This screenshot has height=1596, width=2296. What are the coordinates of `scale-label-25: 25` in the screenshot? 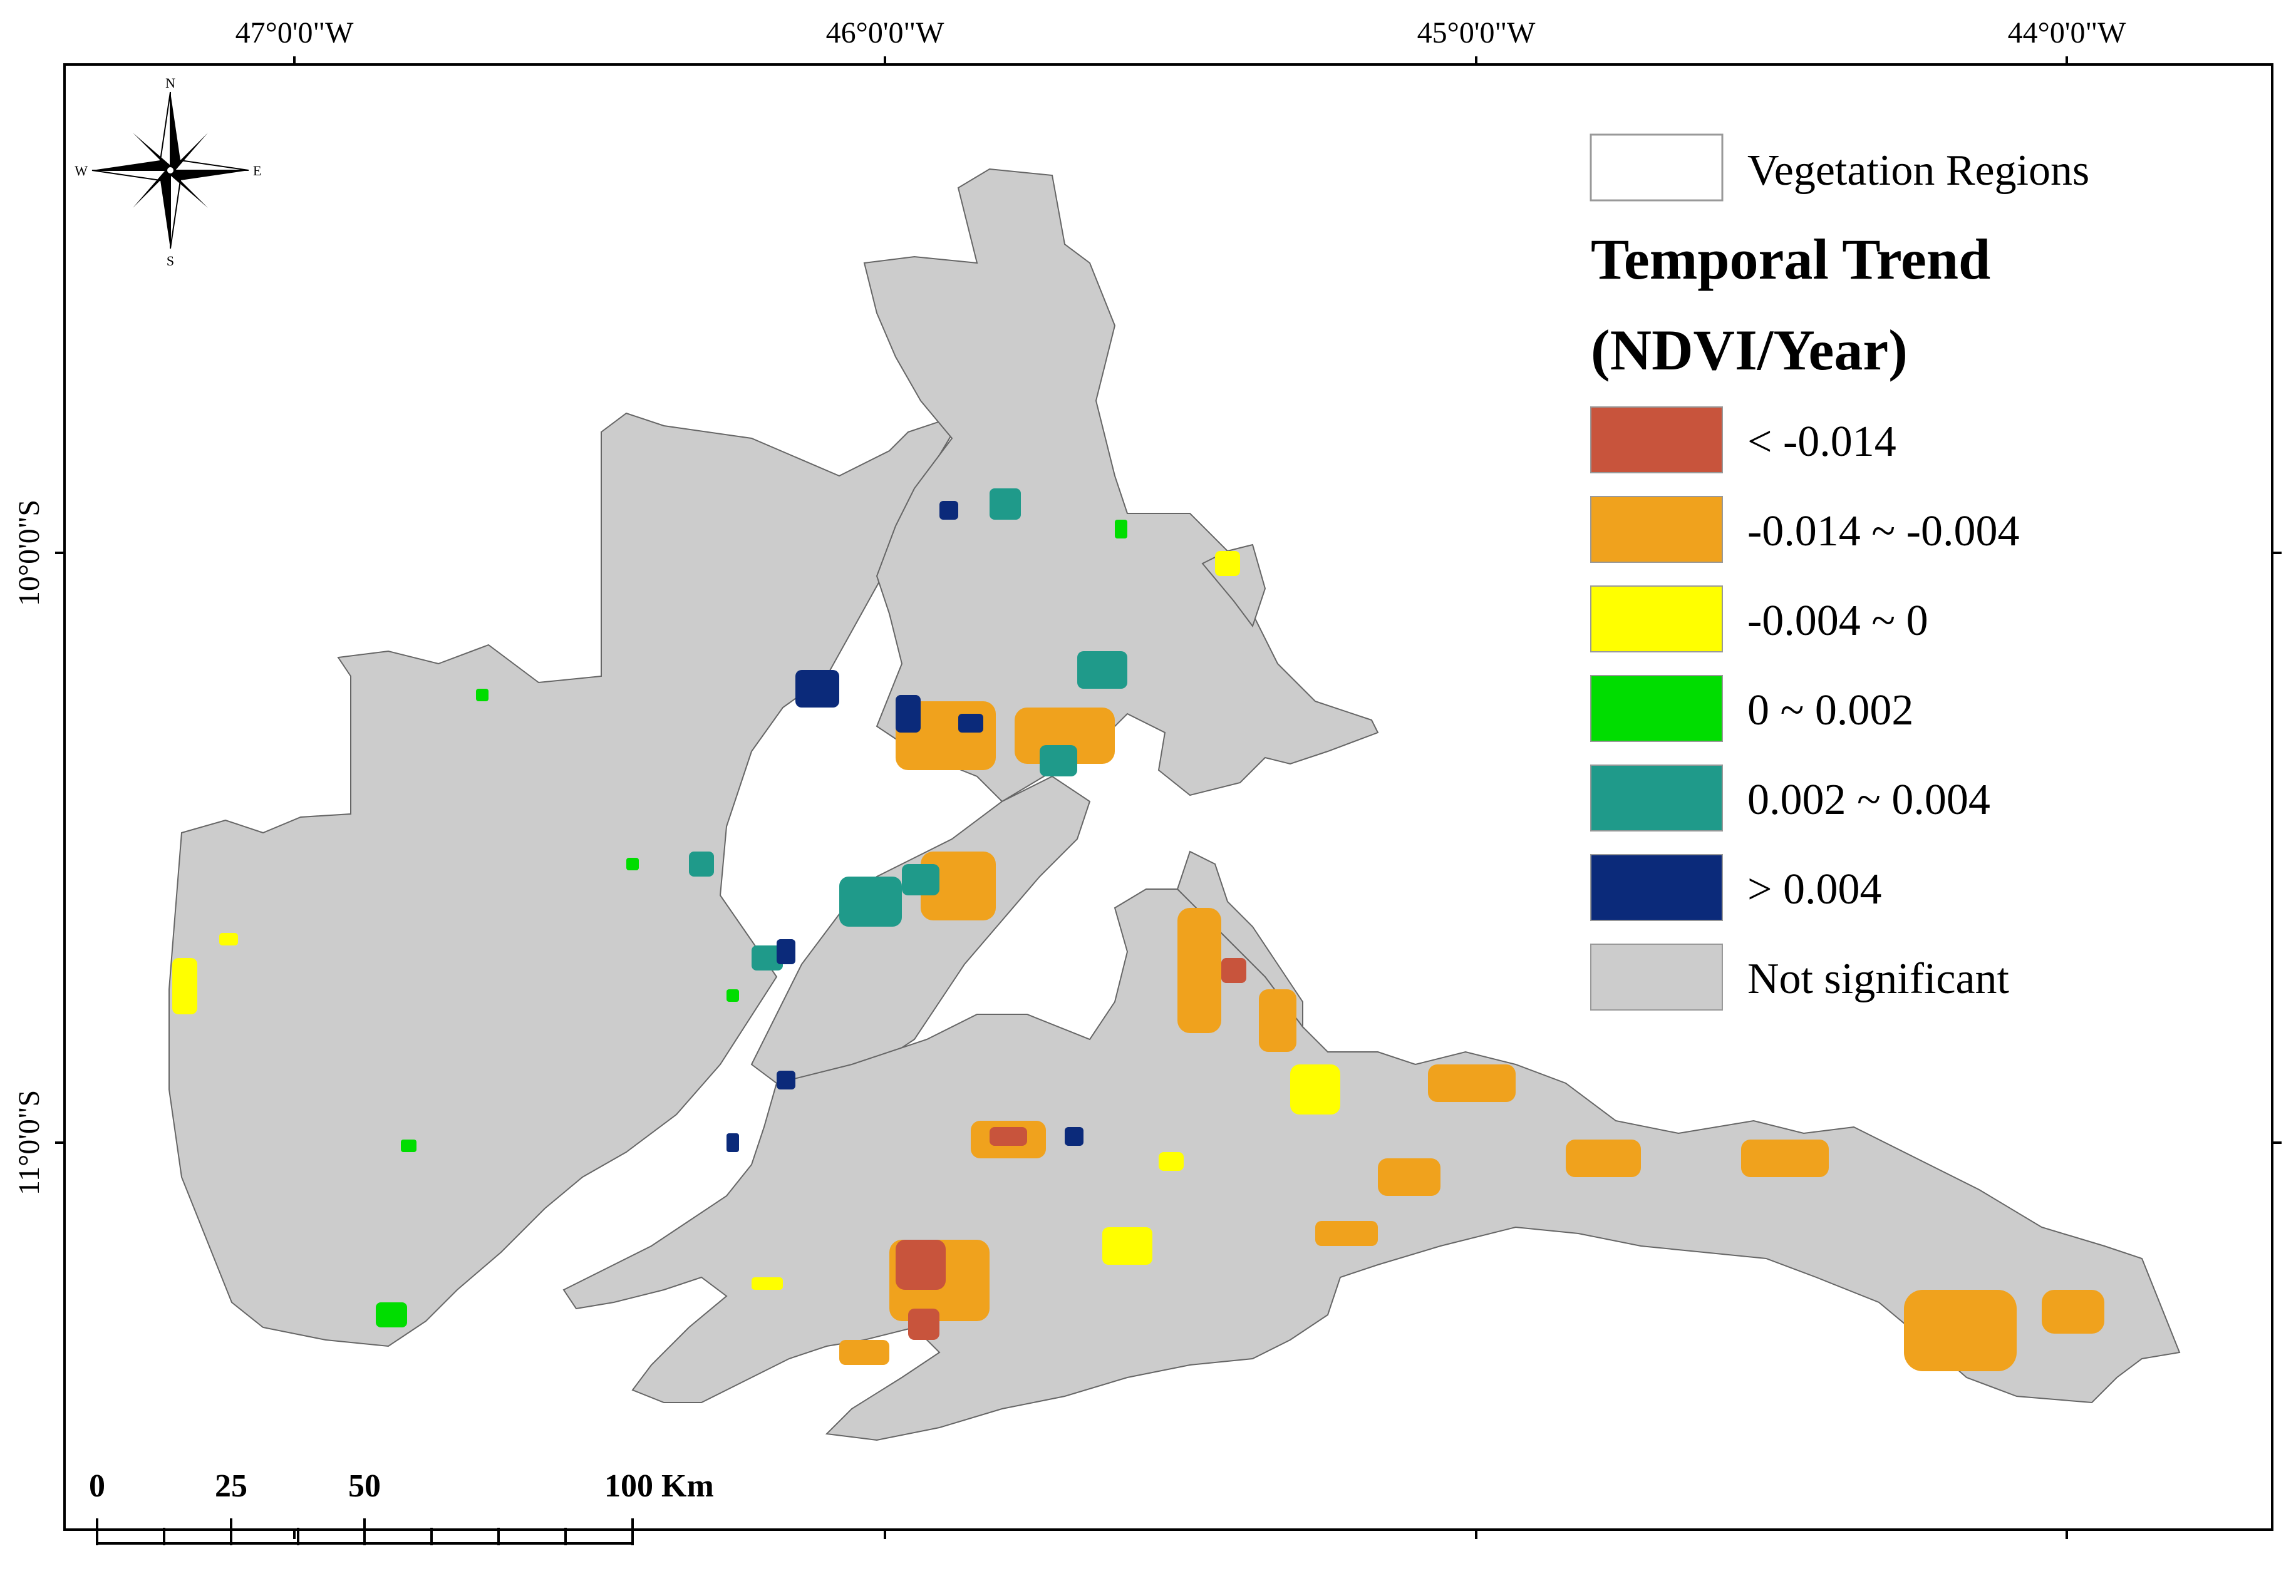 It's located at (231, 1486).